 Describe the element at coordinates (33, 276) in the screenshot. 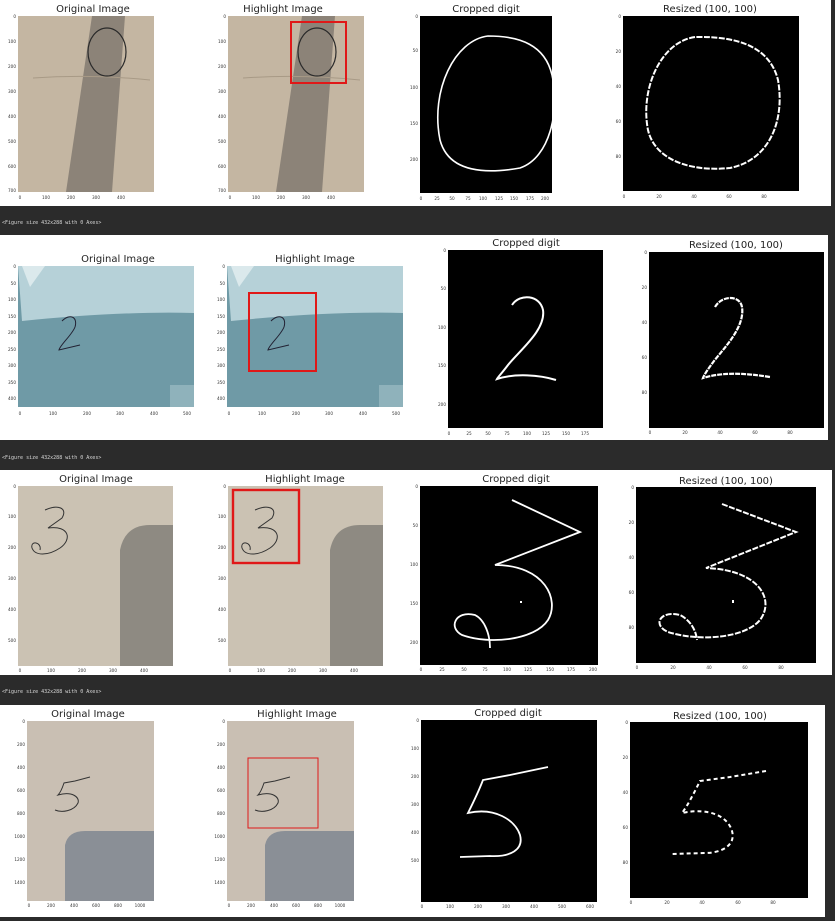

I see `photo-paper-corner` at that location.